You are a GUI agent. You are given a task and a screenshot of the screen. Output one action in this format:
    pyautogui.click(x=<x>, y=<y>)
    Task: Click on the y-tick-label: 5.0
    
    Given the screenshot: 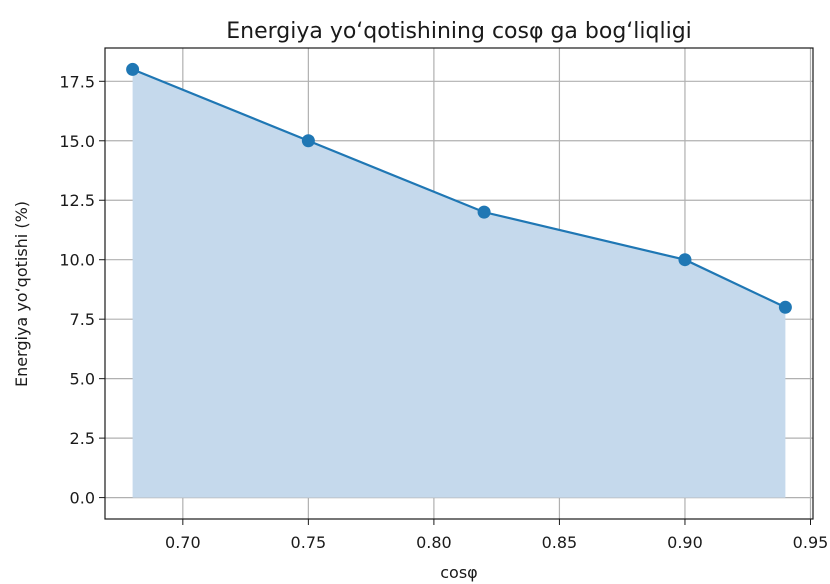 What is the action you would take?
    pyautogui.click(x=82, y=379)
    